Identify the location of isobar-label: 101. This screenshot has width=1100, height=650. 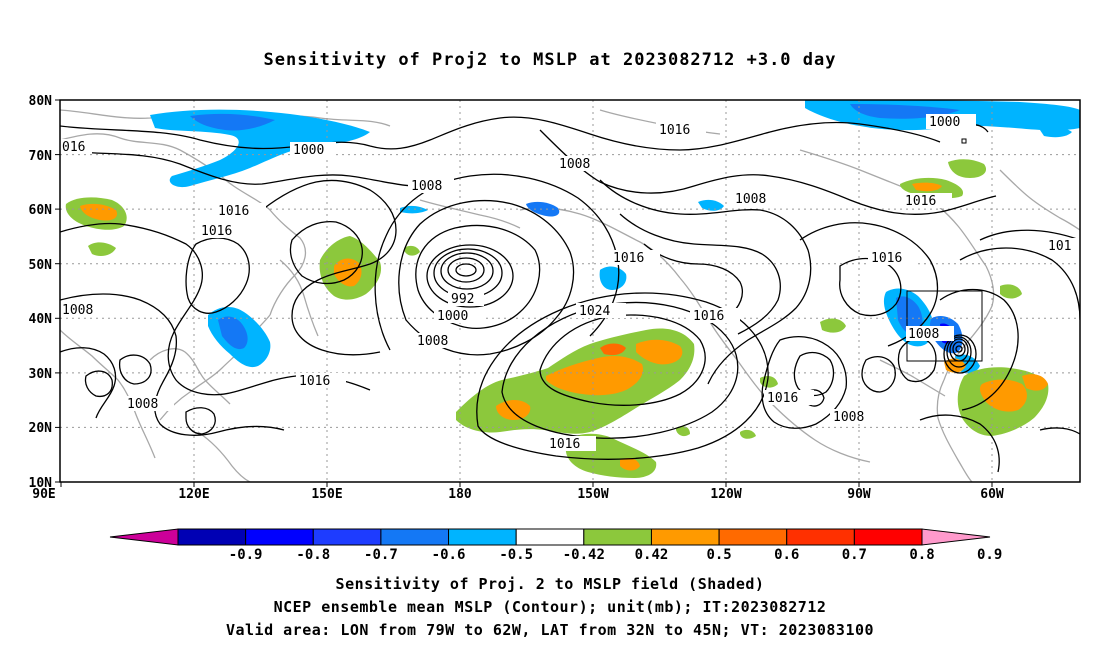
(1059, 246).